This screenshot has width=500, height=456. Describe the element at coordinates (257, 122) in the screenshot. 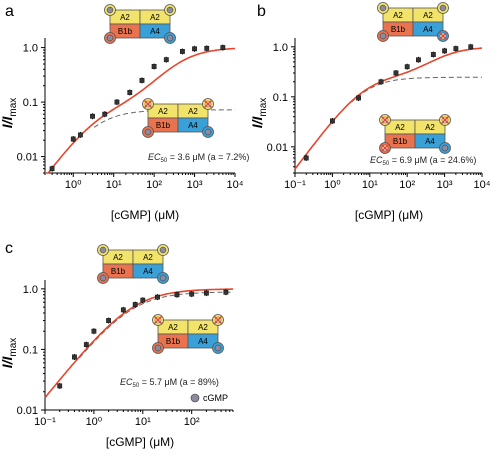

I see `y-axis-title-main: I/I` at that location.